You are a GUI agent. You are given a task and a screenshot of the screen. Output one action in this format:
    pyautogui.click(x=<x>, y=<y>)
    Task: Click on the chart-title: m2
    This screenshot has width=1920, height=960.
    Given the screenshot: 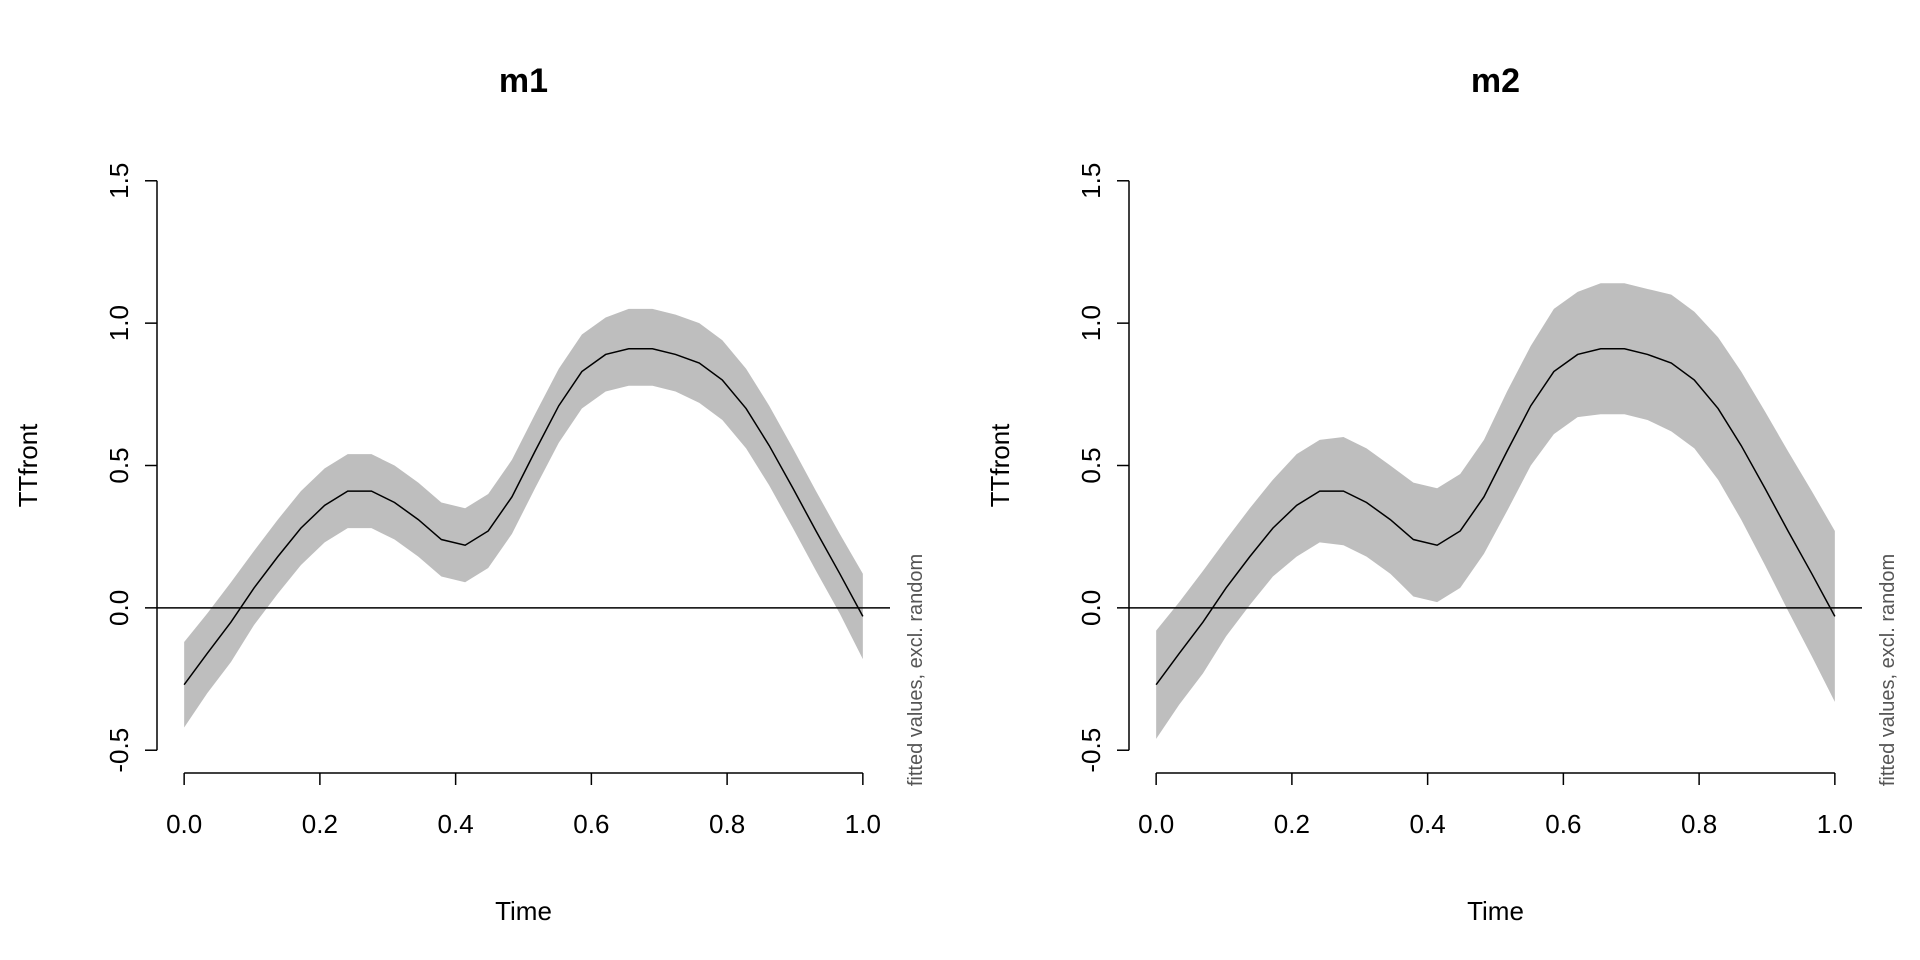 What is the action you would take?
    pyautogui.click(x=1495, y=81)
    